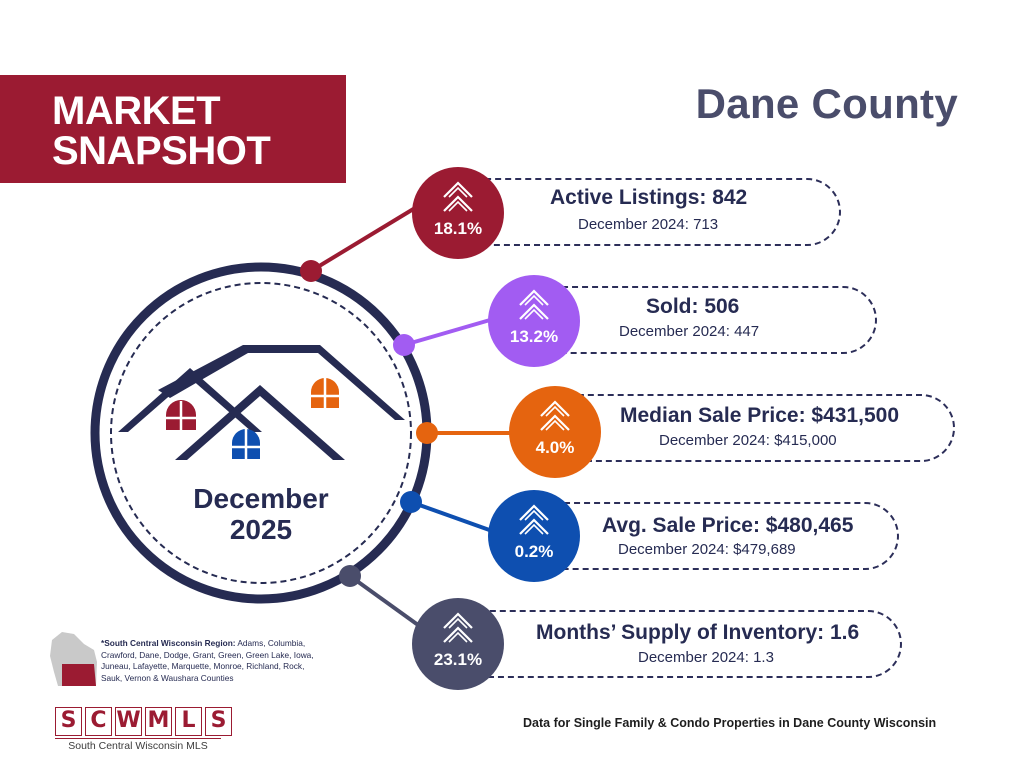 The height and width of the screenshot is (762, 1021). Describe the element at coordinates (350, 576) in the screenshot. I see `dot-supply` at that location.